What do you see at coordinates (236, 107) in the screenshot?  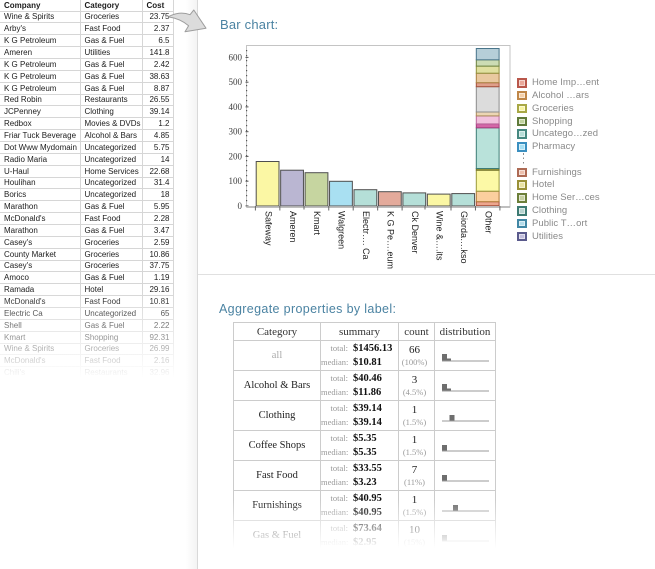 I see `svg-text: 400` at bounding box center [236, 107].